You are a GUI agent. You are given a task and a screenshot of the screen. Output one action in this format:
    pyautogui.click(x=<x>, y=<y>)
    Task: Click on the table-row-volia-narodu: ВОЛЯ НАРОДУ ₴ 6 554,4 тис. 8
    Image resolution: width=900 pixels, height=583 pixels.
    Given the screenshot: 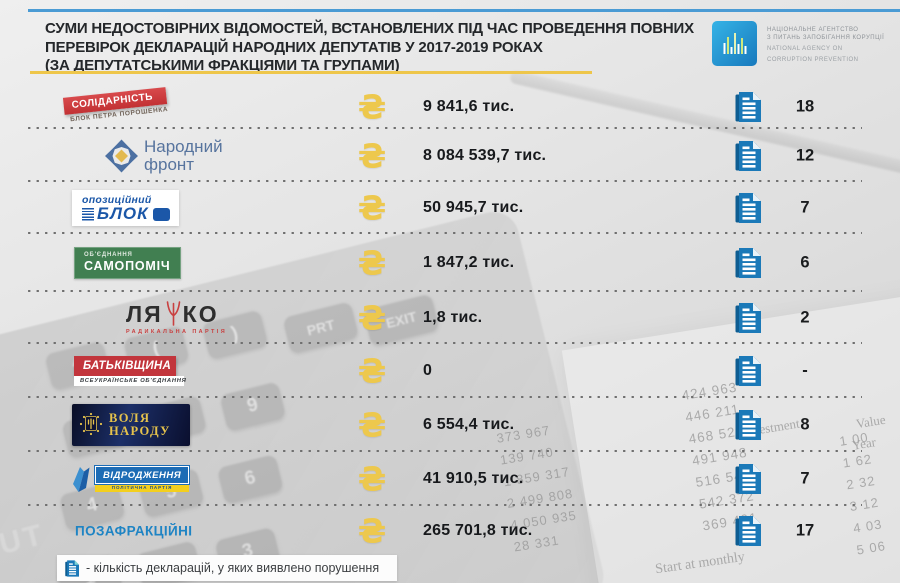 What is the action you would take?
    pyautogui.click(x=450, y=425)
    